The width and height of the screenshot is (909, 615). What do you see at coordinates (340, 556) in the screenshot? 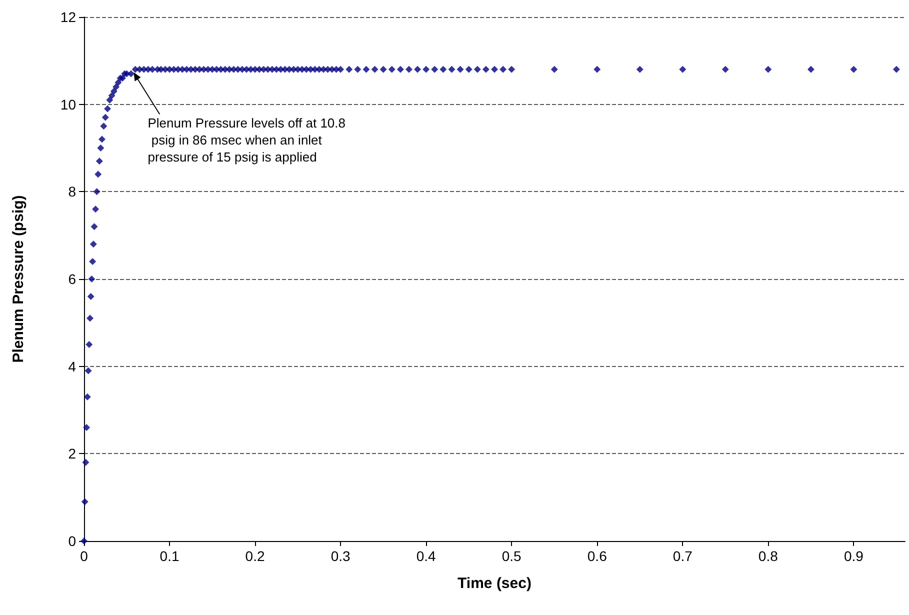
I see `x-tick-label: 0.3` at bounding box center [340, 556].